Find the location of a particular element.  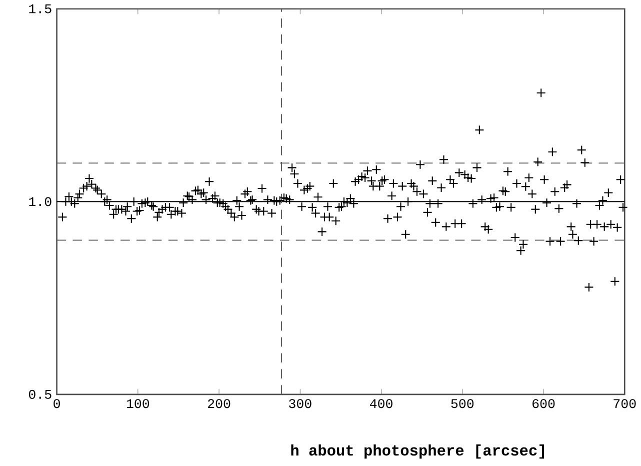

x-tick-label: 300 is located at coordinates (300, 403).